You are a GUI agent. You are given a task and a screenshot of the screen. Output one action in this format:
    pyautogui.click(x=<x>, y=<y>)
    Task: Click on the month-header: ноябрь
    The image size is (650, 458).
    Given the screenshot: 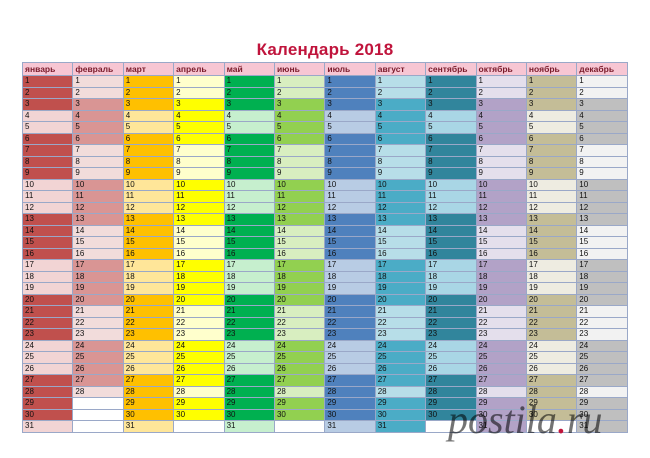 What is the action you would take?
    pyautogui.click(x=551, y=69)
    